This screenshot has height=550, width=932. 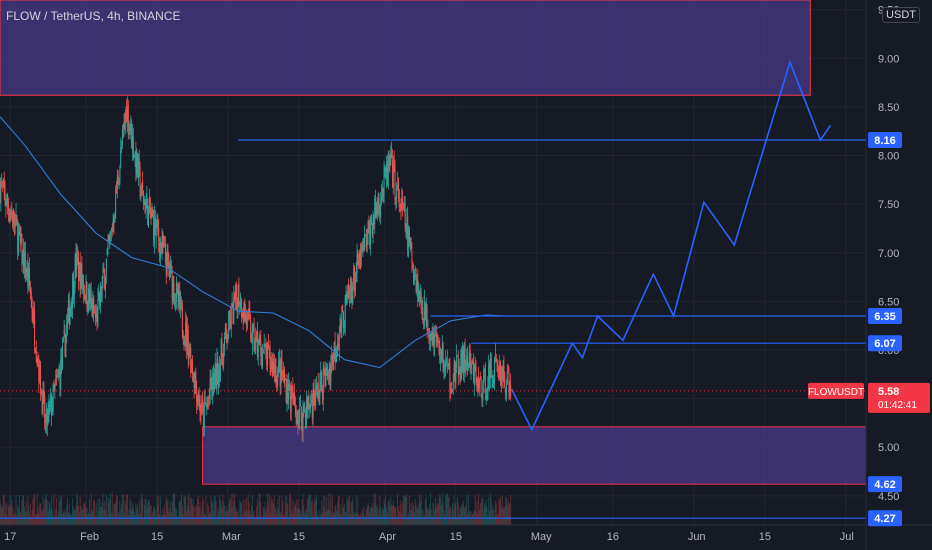 I want to click on current-price-tag-bg, so click(x=899, y=397).